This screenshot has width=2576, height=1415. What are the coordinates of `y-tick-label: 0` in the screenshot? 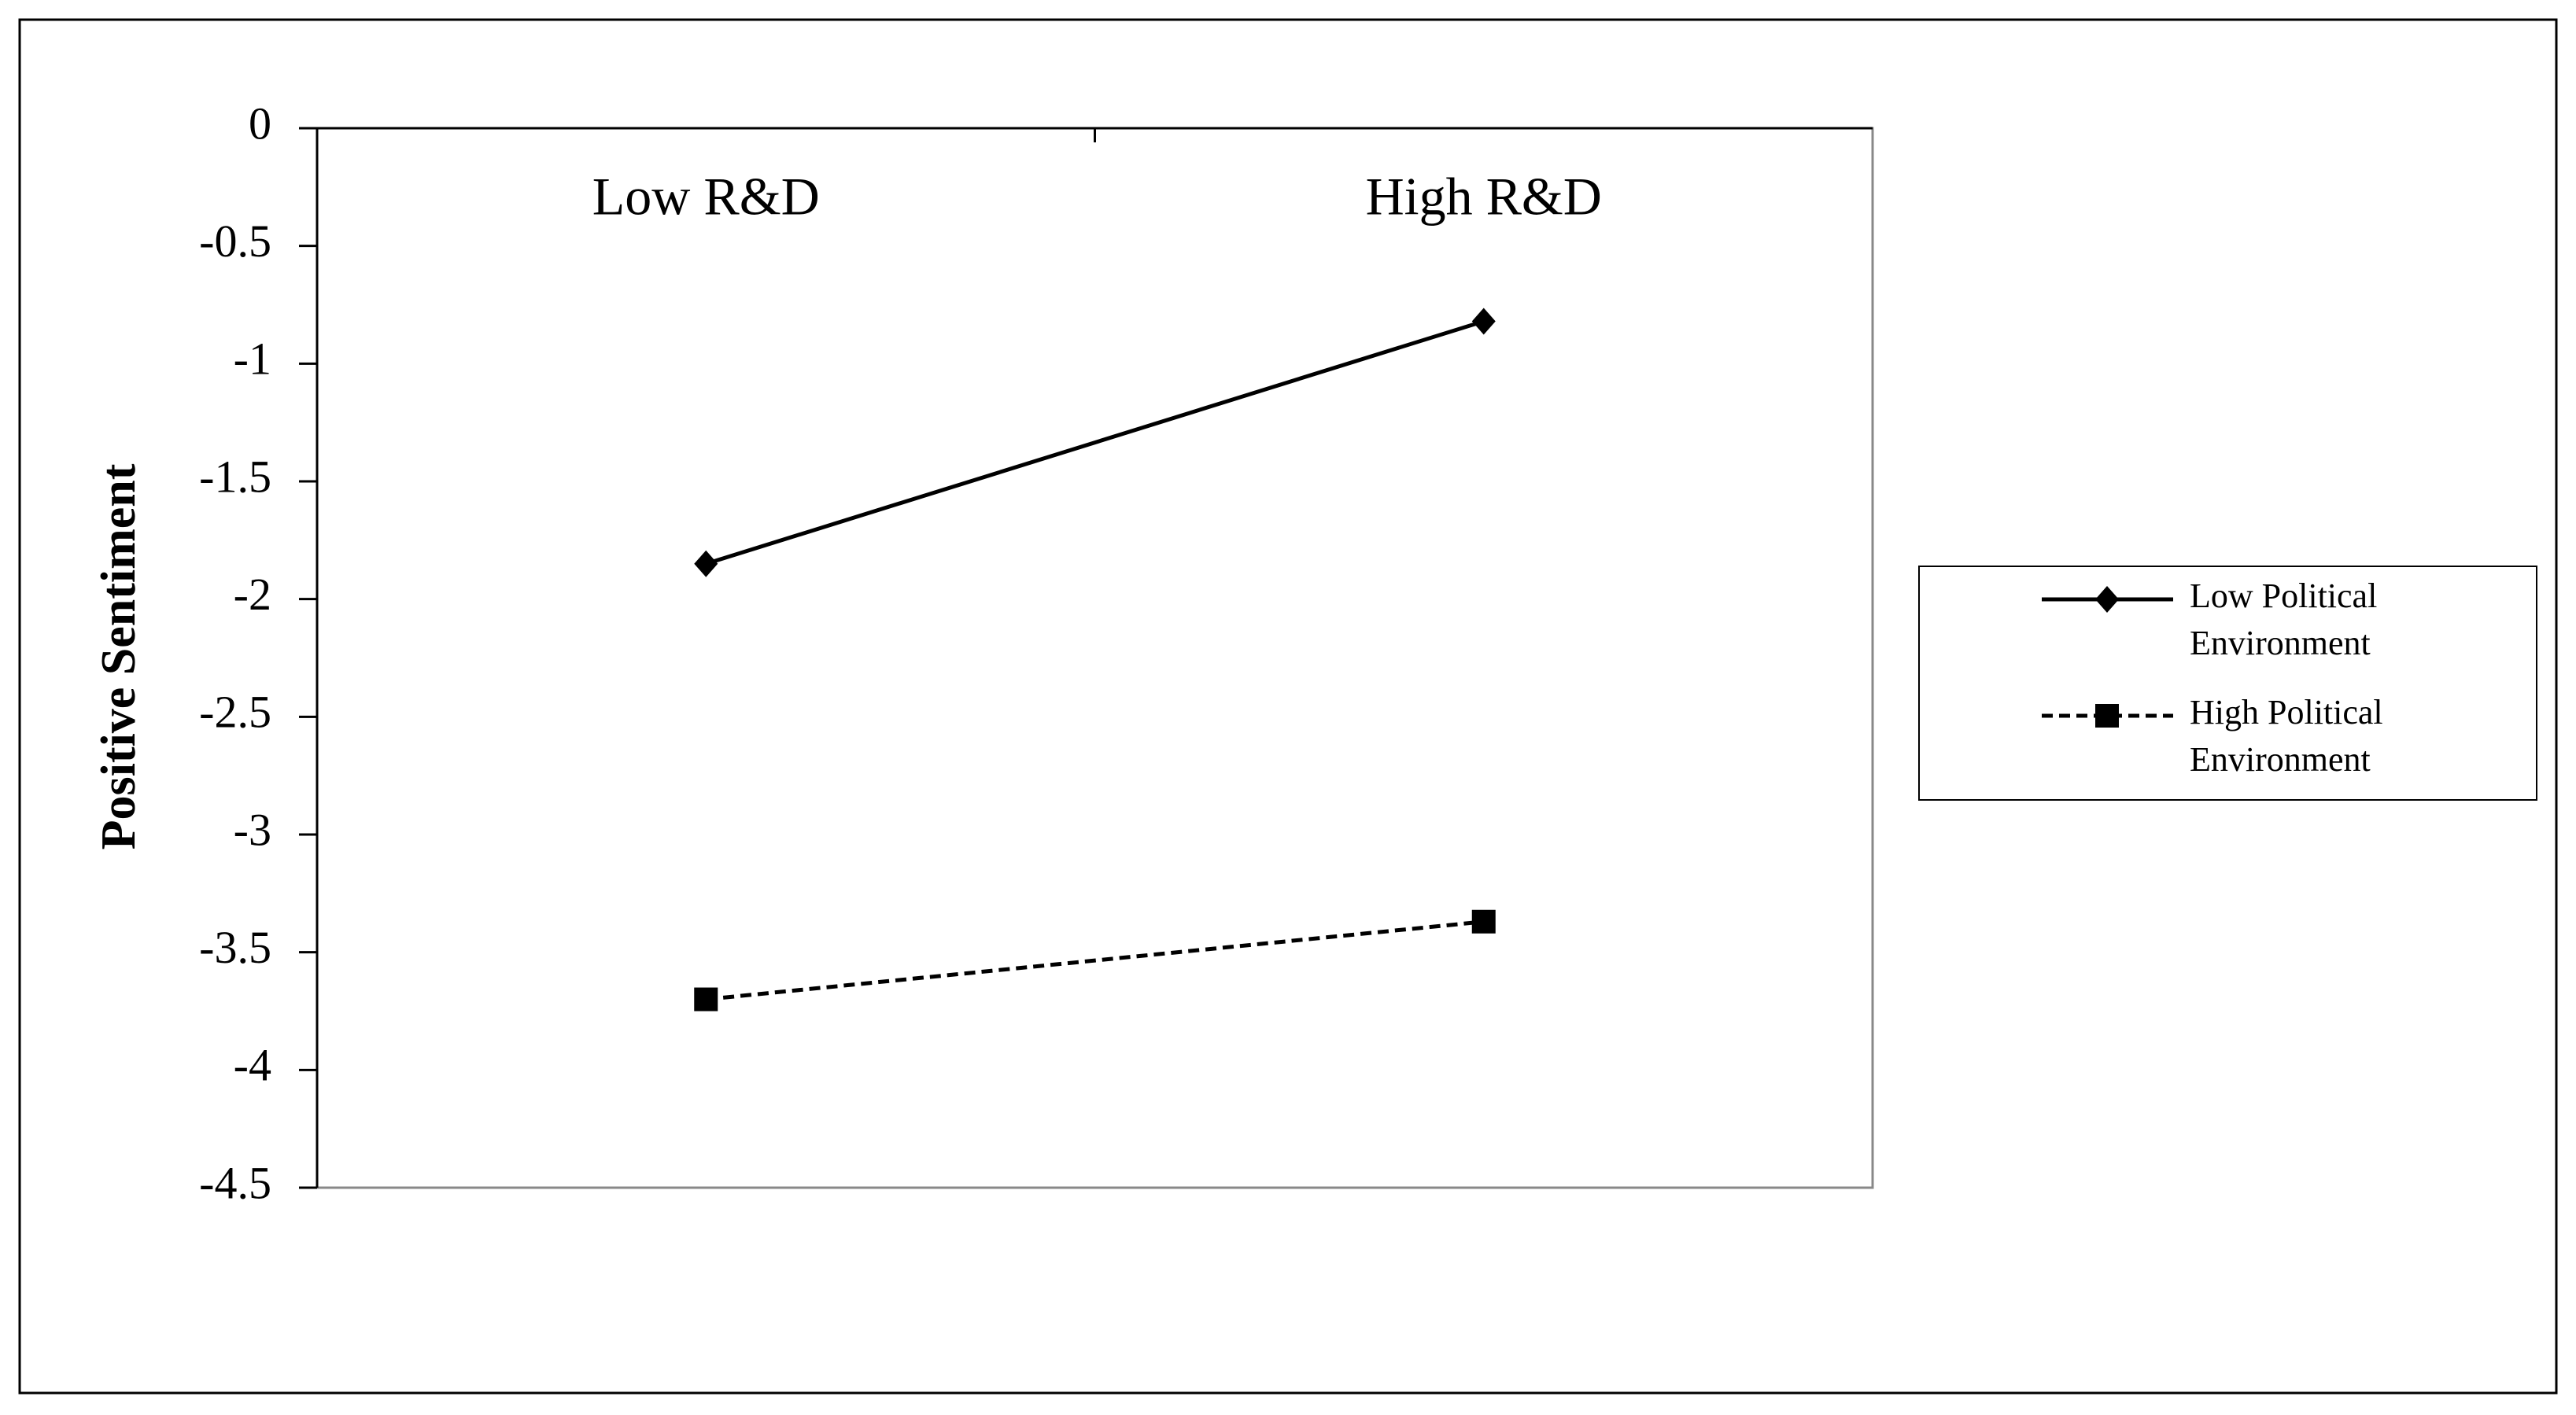 It's located at (260, 123).